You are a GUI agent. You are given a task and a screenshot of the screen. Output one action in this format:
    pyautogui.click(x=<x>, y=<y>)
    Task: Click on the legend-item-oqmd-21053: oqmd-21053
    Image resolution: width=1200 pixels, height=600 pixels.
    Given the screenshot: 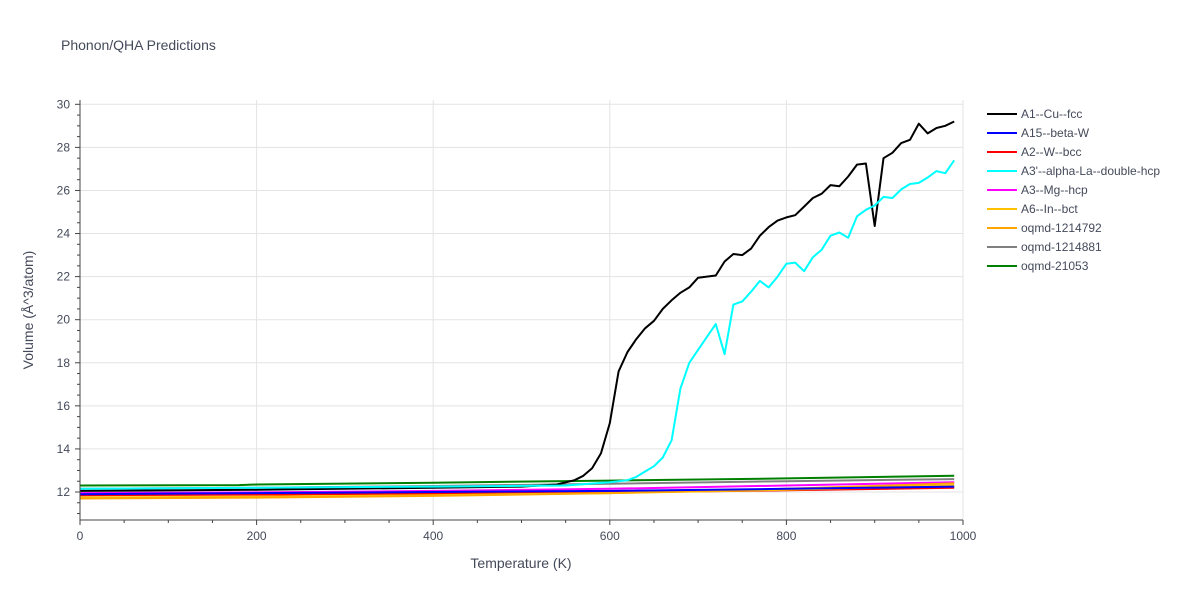 What is the action you would take?
    pyautogui.click(x=1038, y=266)
    